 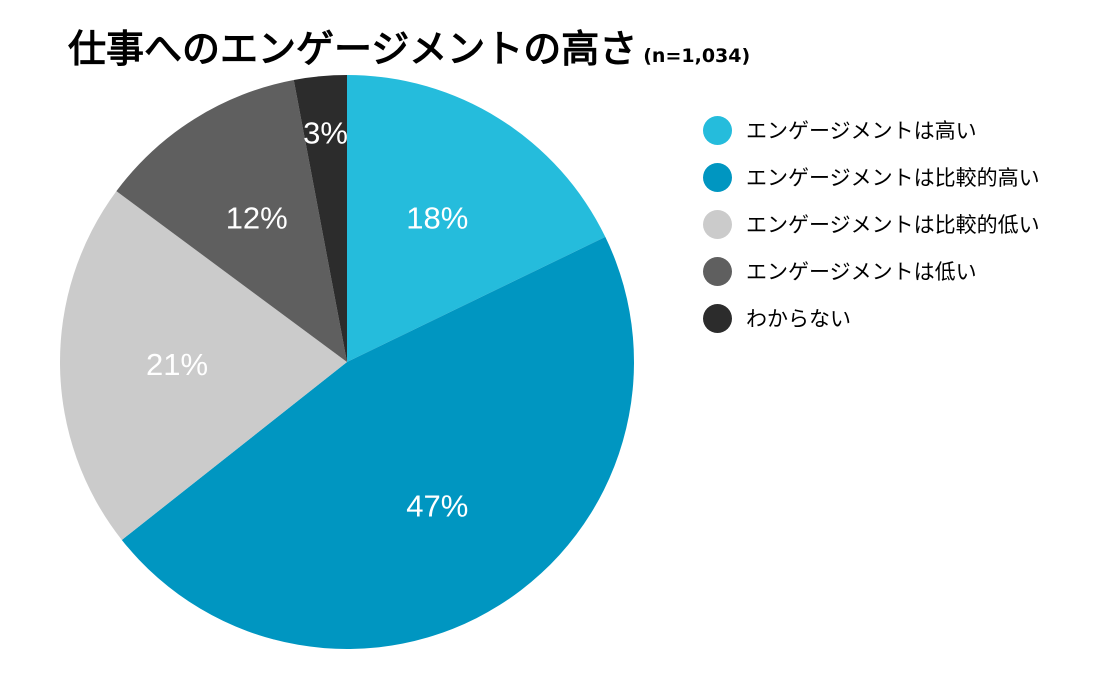 I want to click on chart-title-main: 仕事へのエンゲージメントの高さ, so click(x=353, y=49).